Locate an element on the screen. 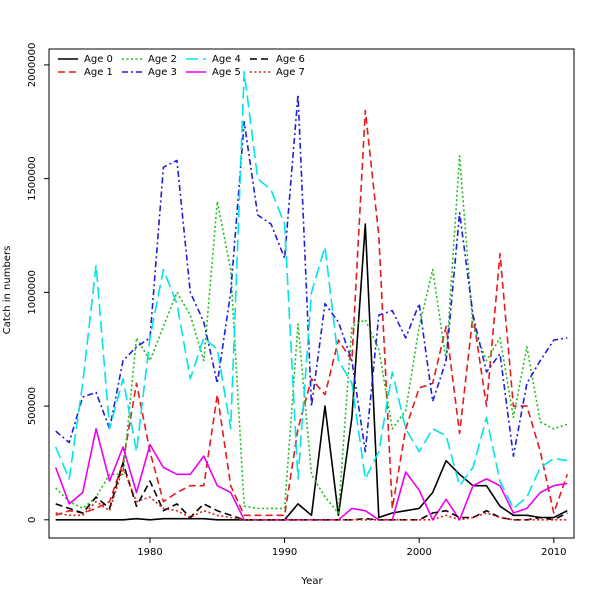 This screenshot has width=600, height=600. x-tick-label: 2010 is located at coordinates (553, 552).